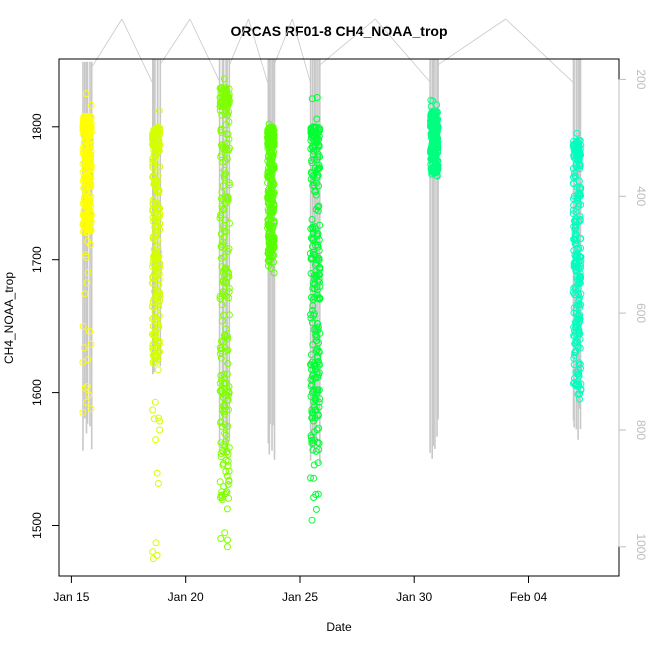 The height and width of the screenshot is (650, 650). I want to click on y-tick-label: 1600, so click(37, 392).